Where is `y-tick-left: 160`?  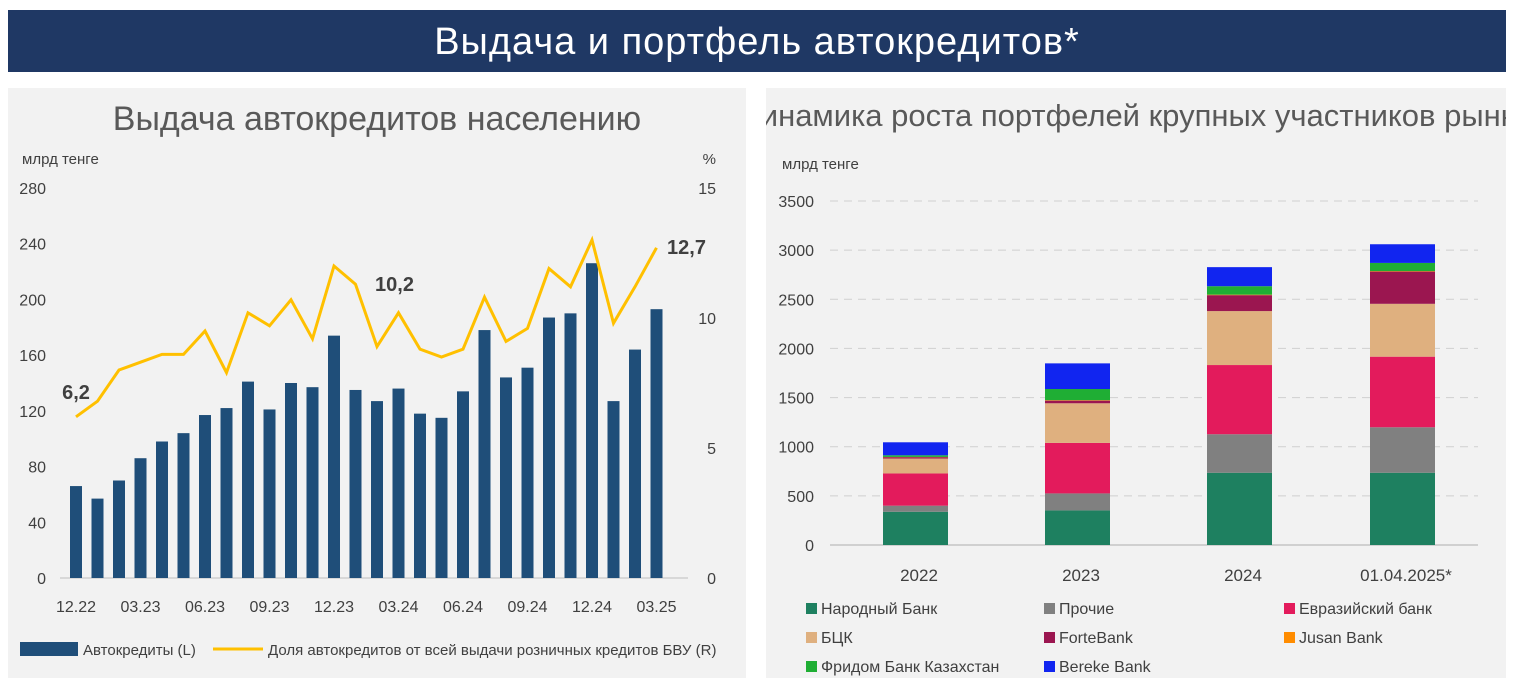
y-tick-left: 160 is located at coordinates (32, 356).